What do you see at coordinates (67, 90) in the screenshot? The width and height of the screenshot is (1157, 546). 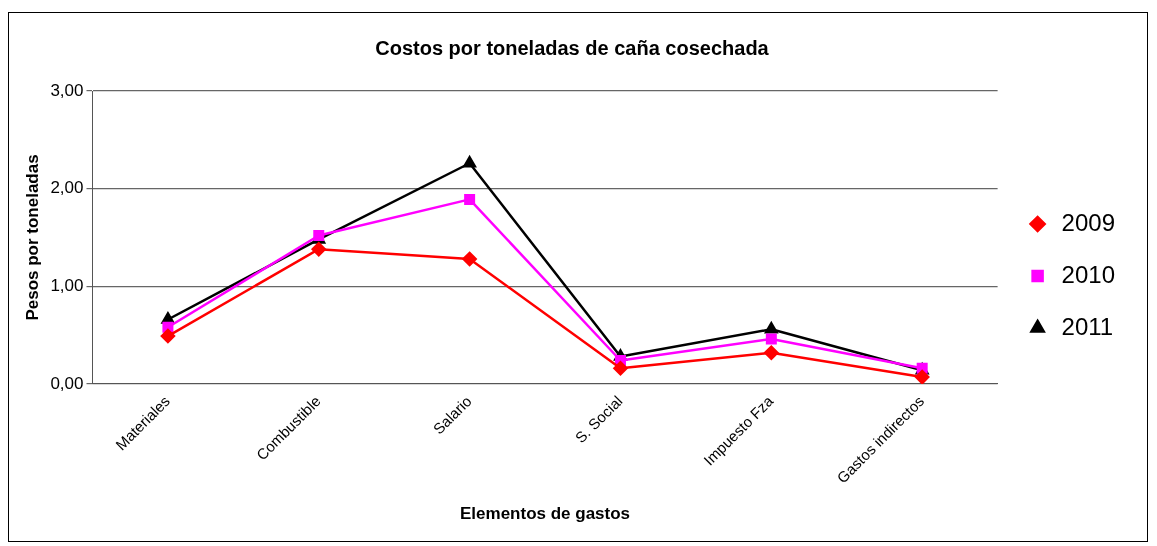 I see `y-tick-label: 3,00` at bounding box center [67, 90].